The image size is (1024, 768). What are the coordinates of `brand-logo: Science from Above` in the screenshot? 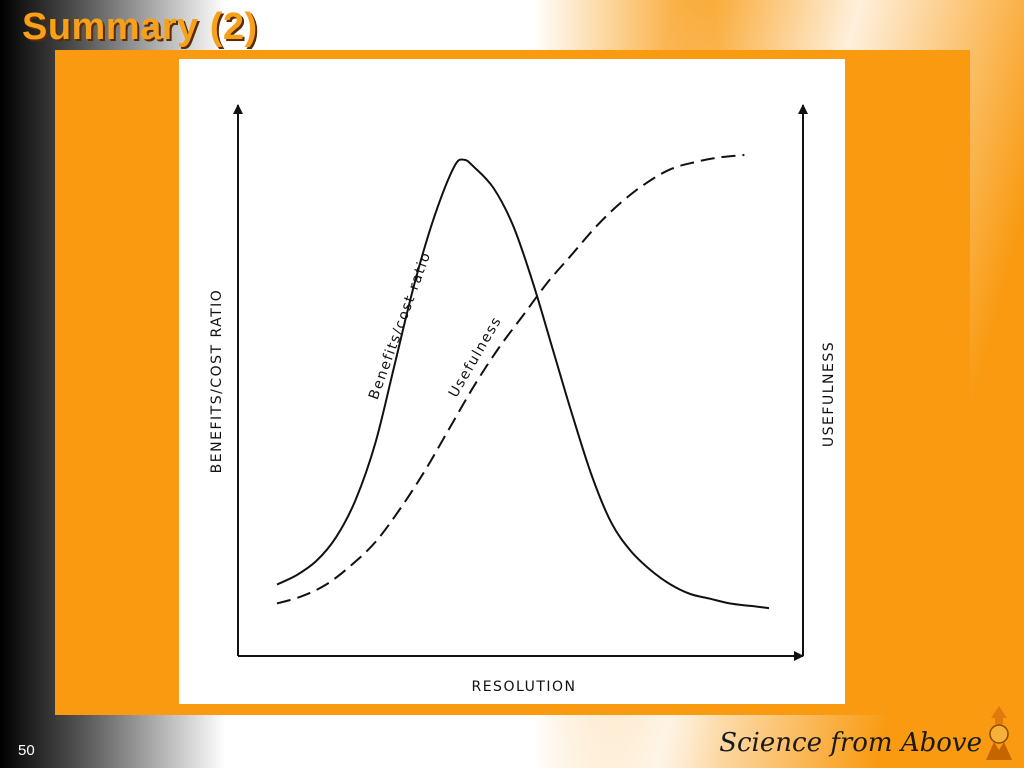 It's located at (850, 743).